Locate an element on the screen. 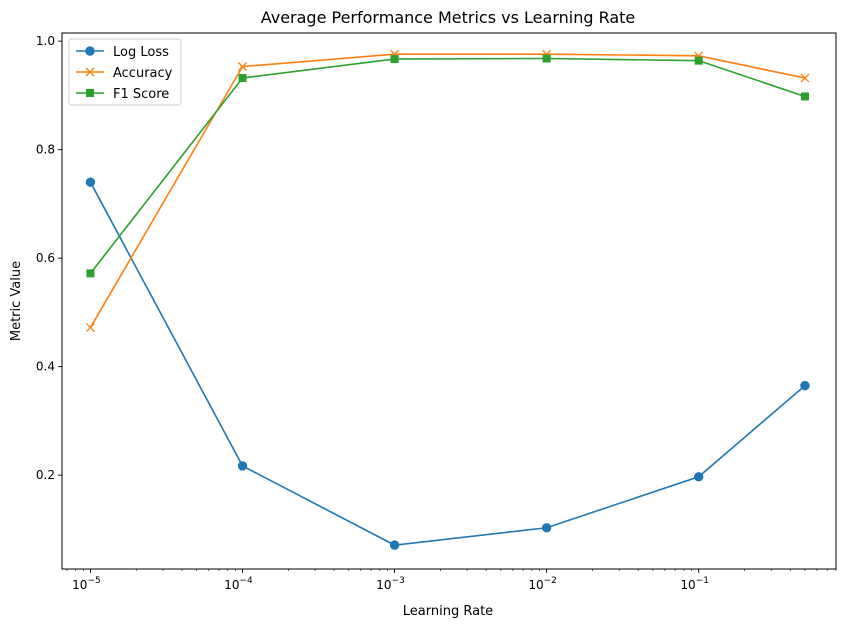  legend-item: Log Loss is located at coordinates (122, 52).